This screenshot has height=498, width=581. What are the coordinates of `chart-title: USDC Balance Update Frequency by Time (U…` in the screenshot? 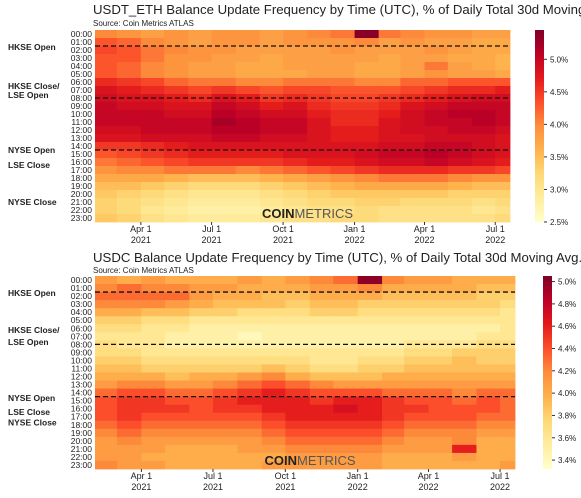 It's located at (337, 257).